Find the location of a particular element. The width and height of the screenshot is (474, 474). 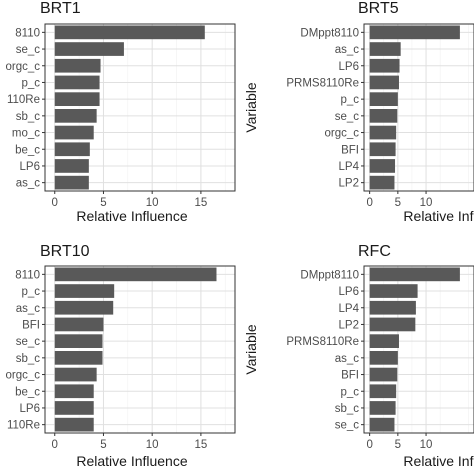

chart-title: BRT10 is located at coordinates (65, 251).